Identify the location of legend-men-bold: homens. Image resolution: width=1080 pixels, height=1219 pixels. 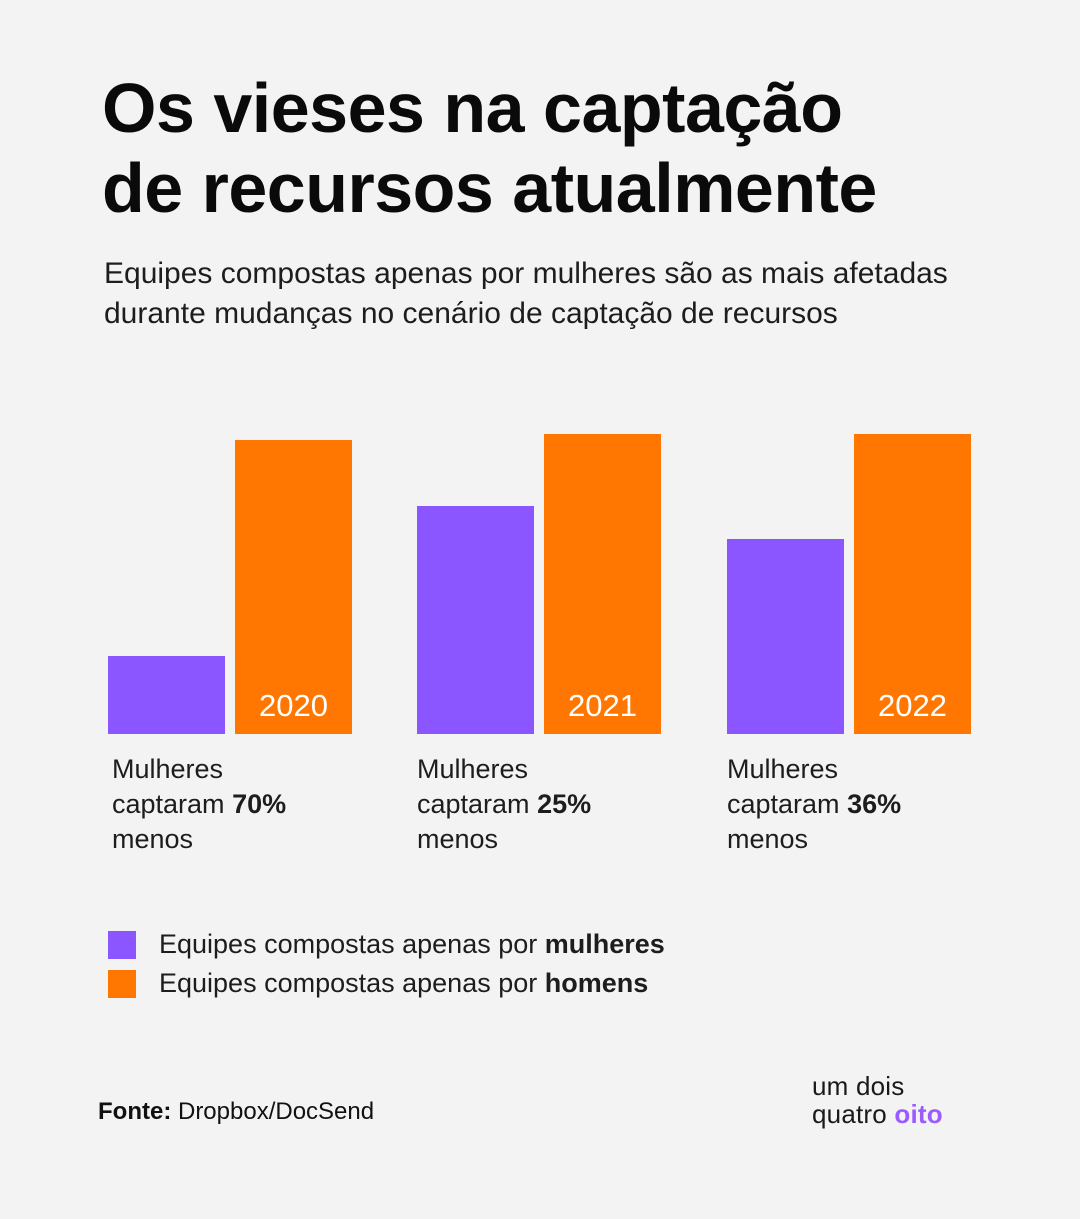
(596, 983).